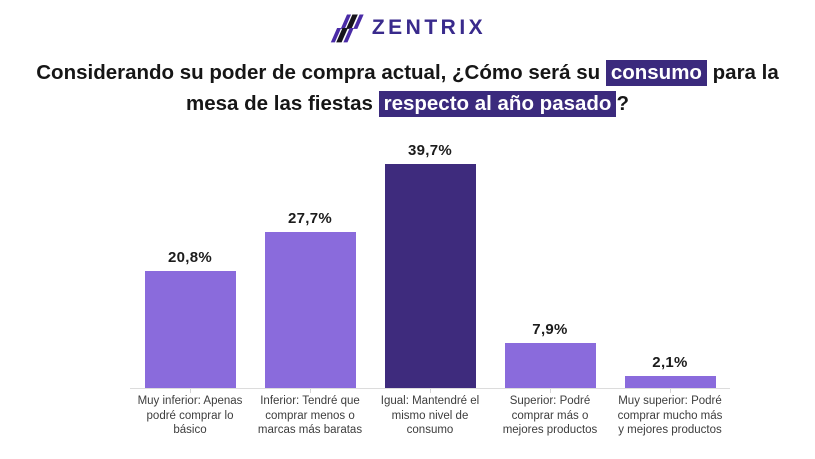  Describe the element at coordinates (550, 401) in the screenshot. I see `category-label-line: Superior: Podré` at that location.